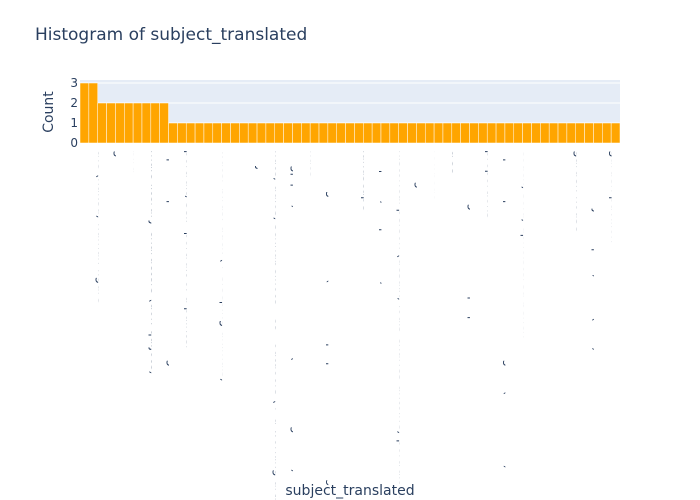  Describe the element at coordinates (598, 251) in the screenshot. I see `x-tick-label: the history of cupido, amor (eros)` at that location.